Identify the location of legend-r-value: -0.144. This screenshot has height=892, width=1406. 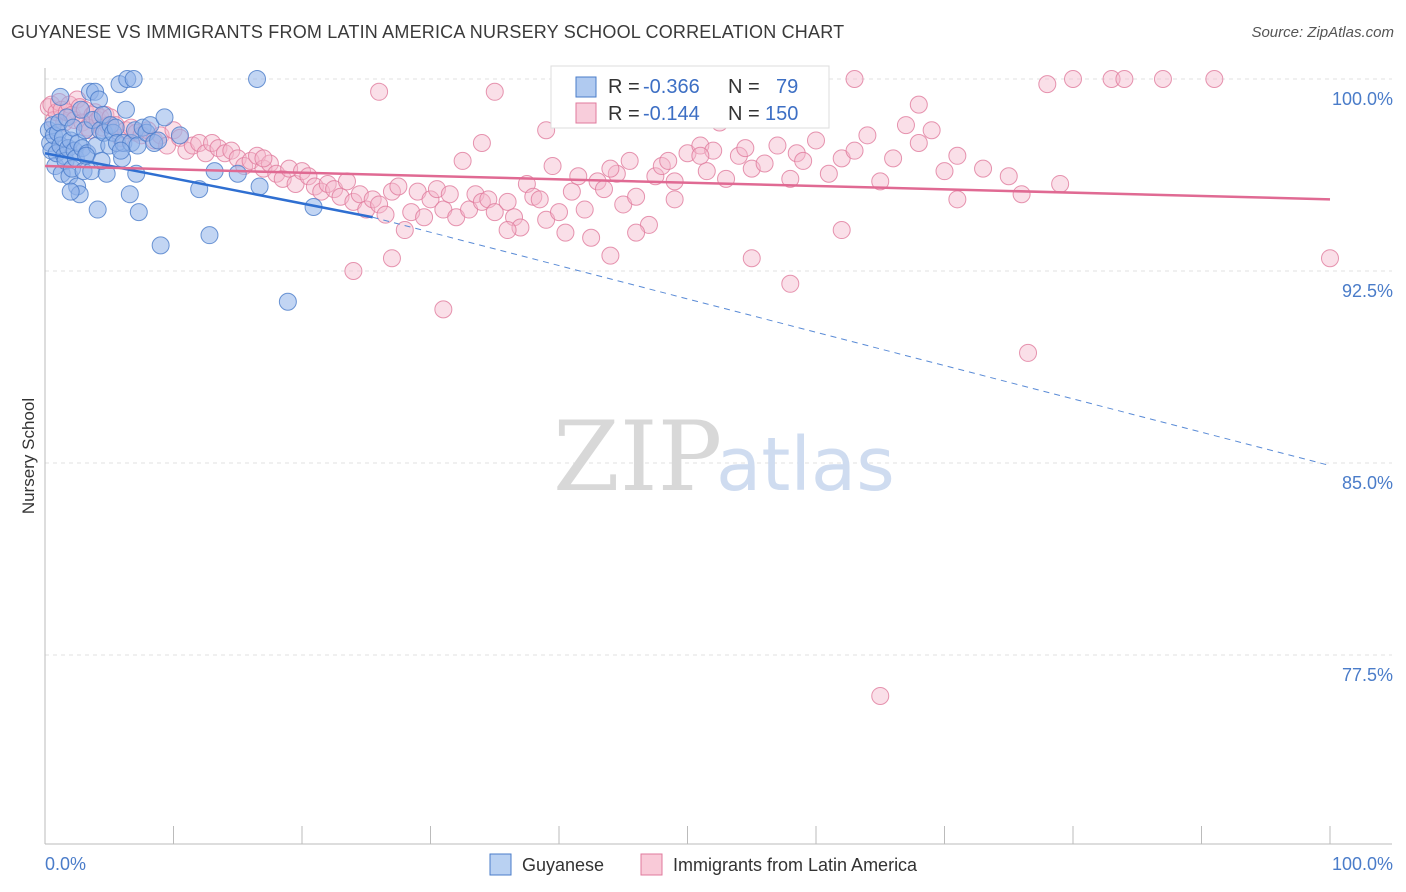
(671, 114).